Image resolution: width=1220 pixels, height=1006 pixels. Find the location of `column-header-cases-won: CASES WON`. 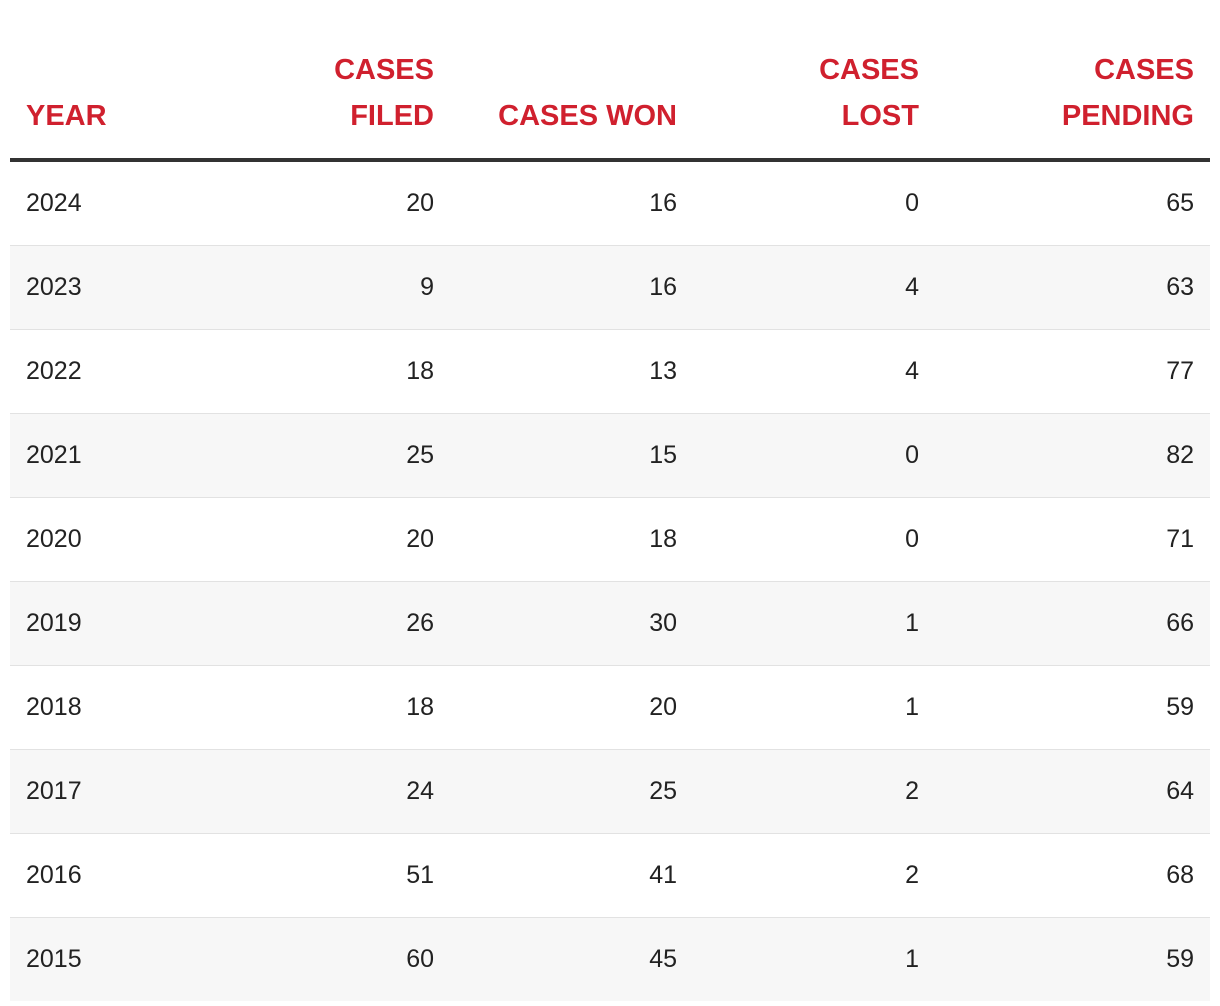

column-header-cases-won: CASES WON is located at coordinates (571, 81).